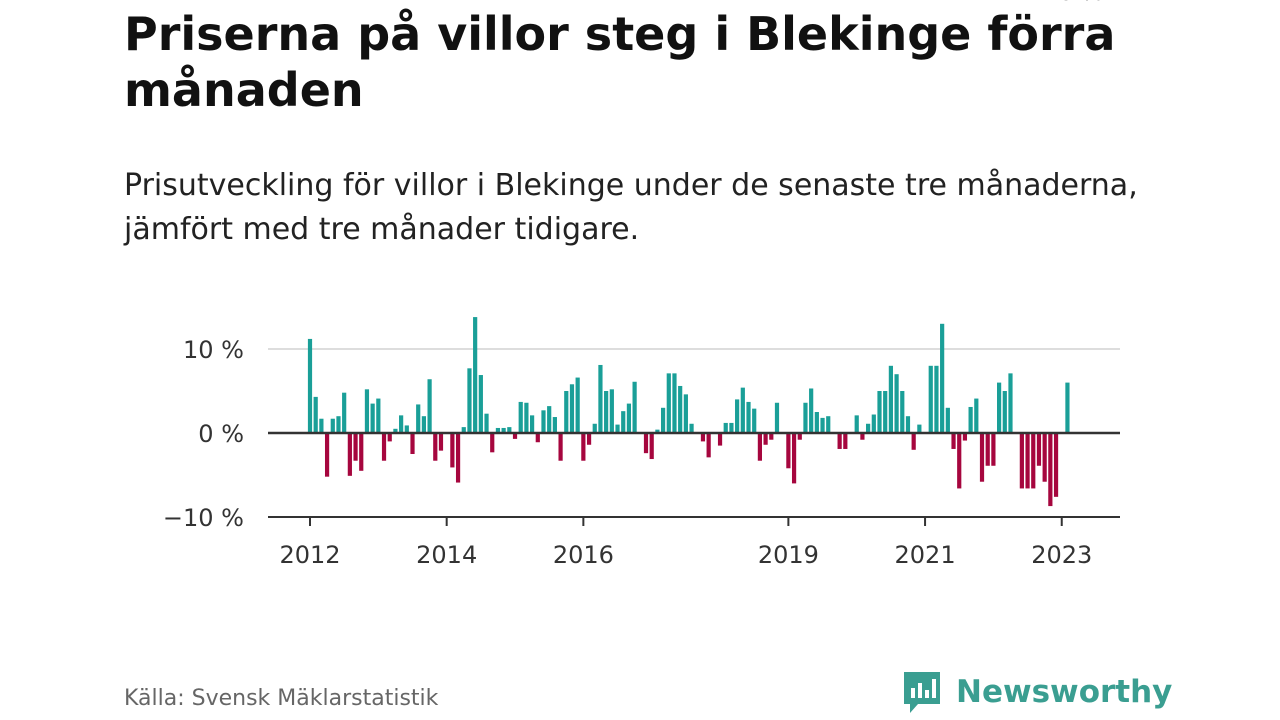 This screenshot has height=720, width=1280. What do you see at coordinates (694, 474) in the screenshot?
I see `axes` at bounding box center [694, 474].